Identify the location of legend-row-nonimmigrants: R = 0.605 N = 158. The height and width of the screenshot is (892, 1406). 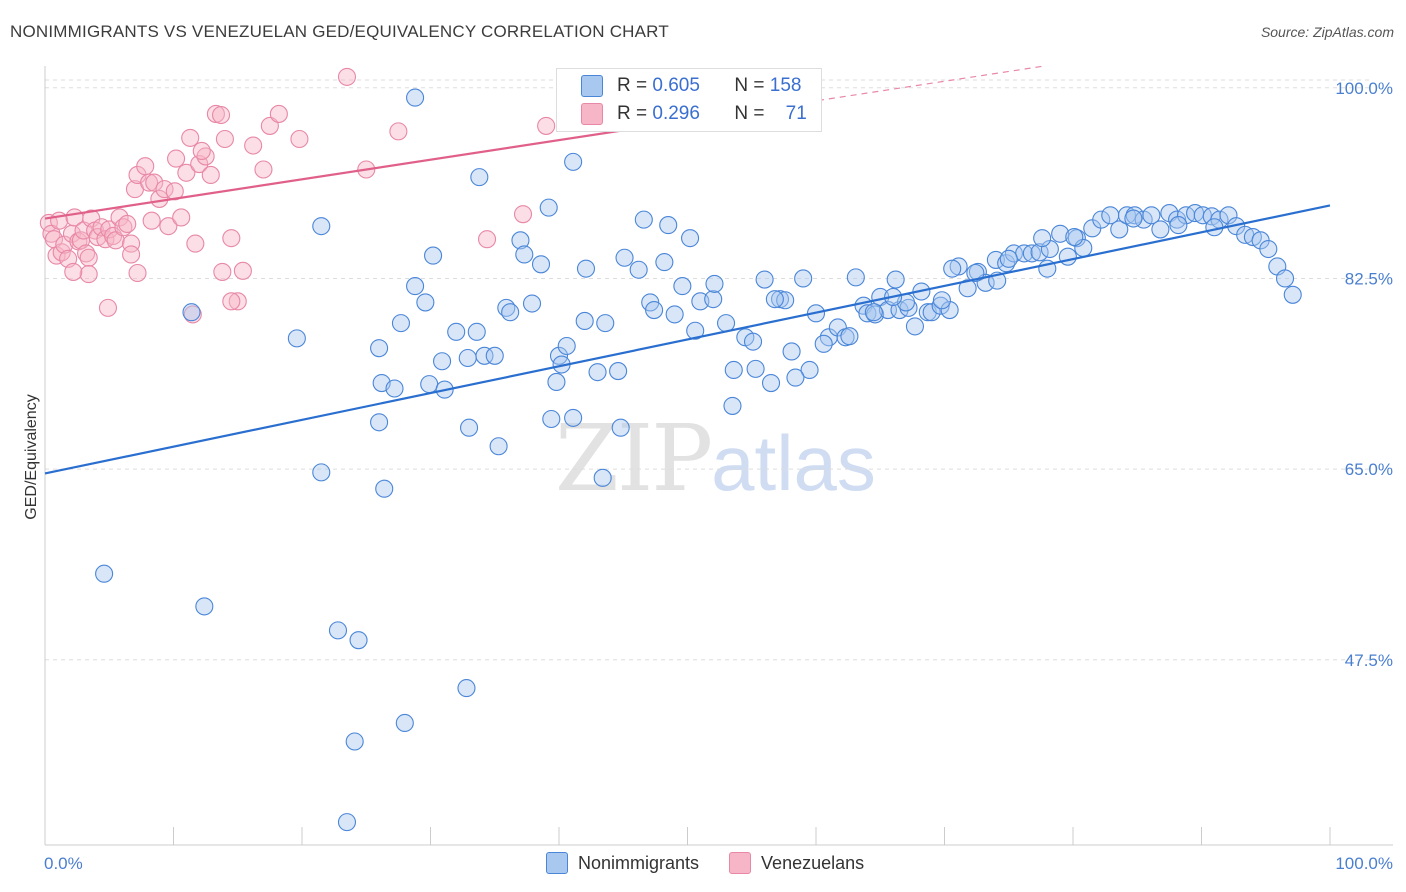
(691, 86).